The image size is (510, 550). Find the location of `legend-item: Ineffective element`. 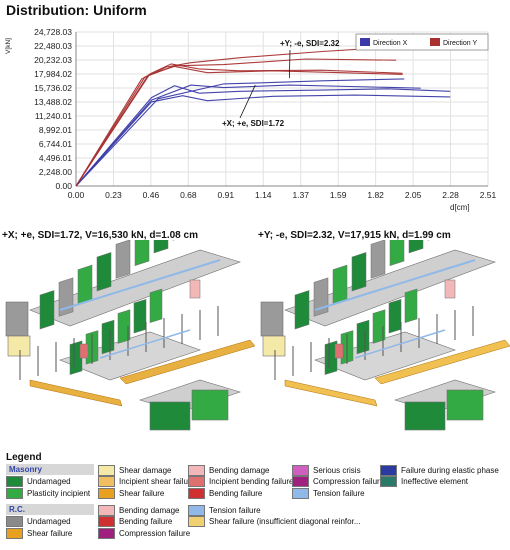

legend-item: Ineffective element is located at coordinates (424, 481).